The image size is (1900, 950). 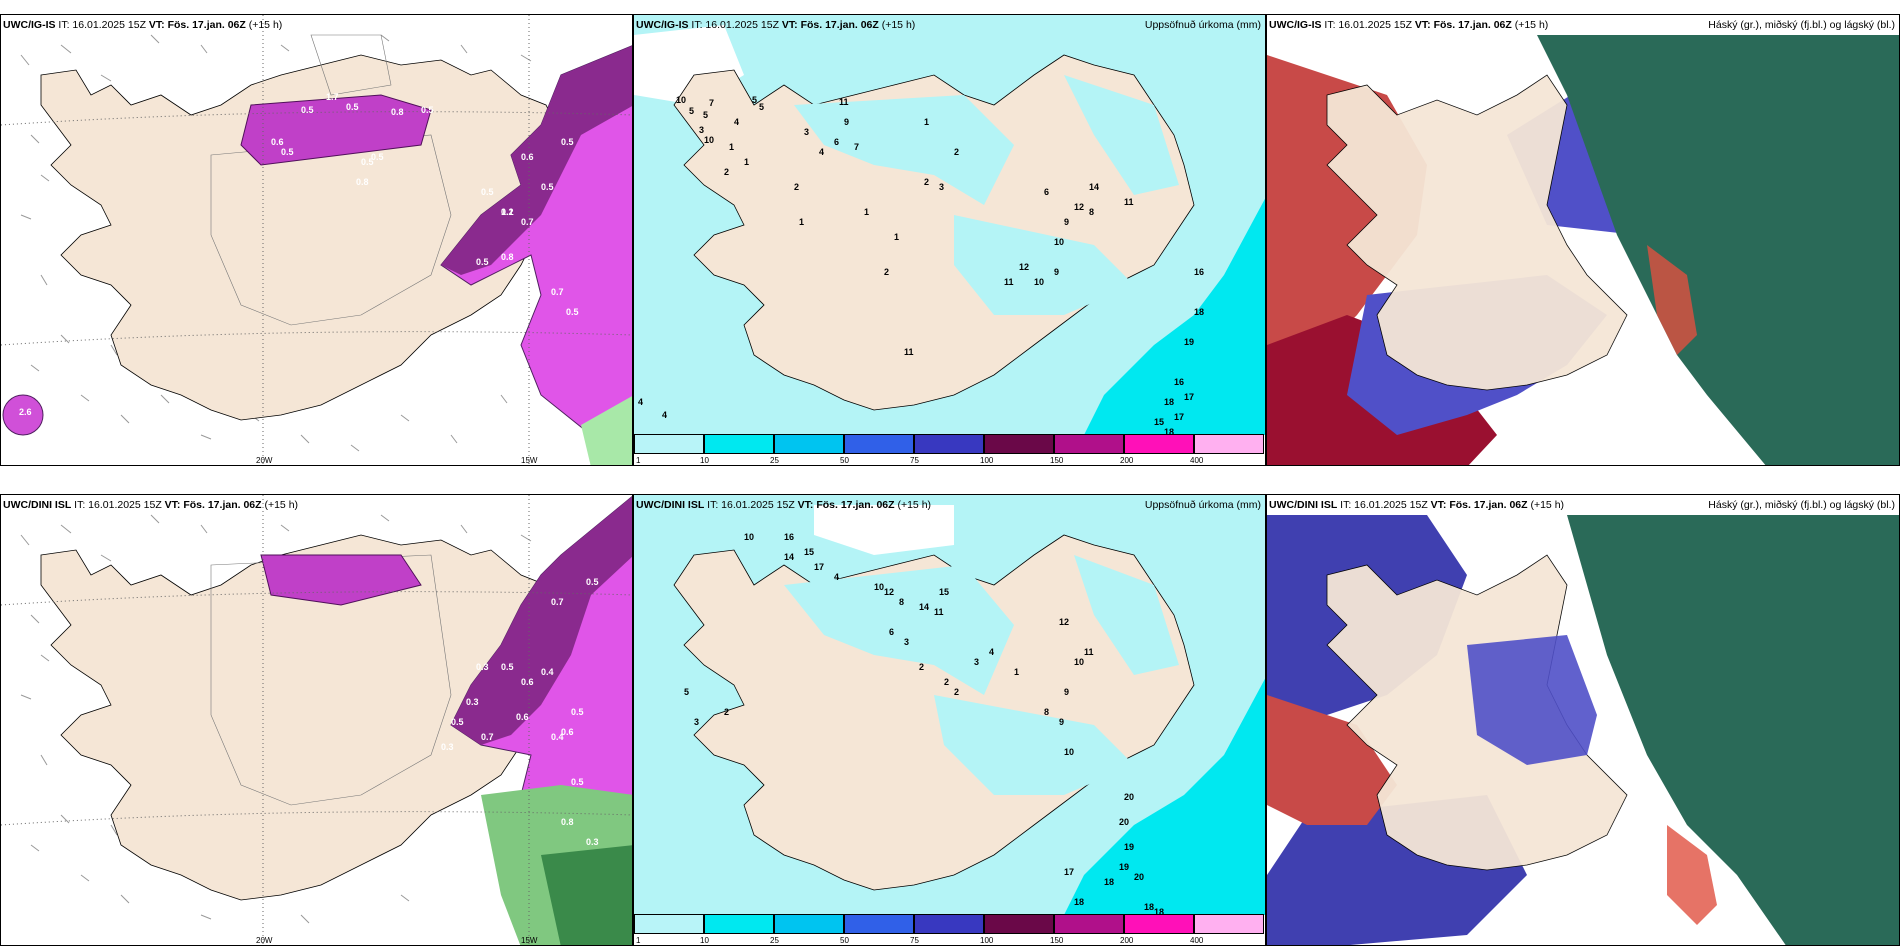 What do you see at coordinates (1057, 460) in the screenshot?
I see `colorbar-label: 150` at bounding box center [1057, 460].